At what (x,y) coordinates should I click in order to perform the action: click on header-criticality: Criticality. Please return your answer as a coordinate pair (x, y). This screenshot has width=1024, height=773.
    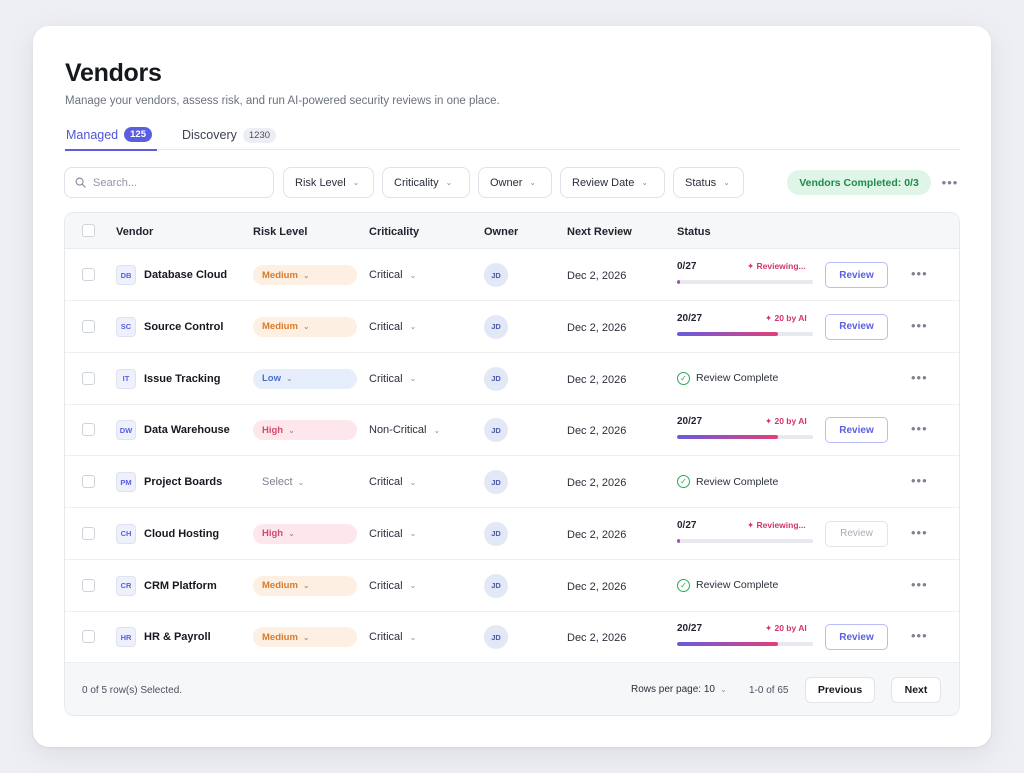
    Looking at the image, I should click on (394, 232).